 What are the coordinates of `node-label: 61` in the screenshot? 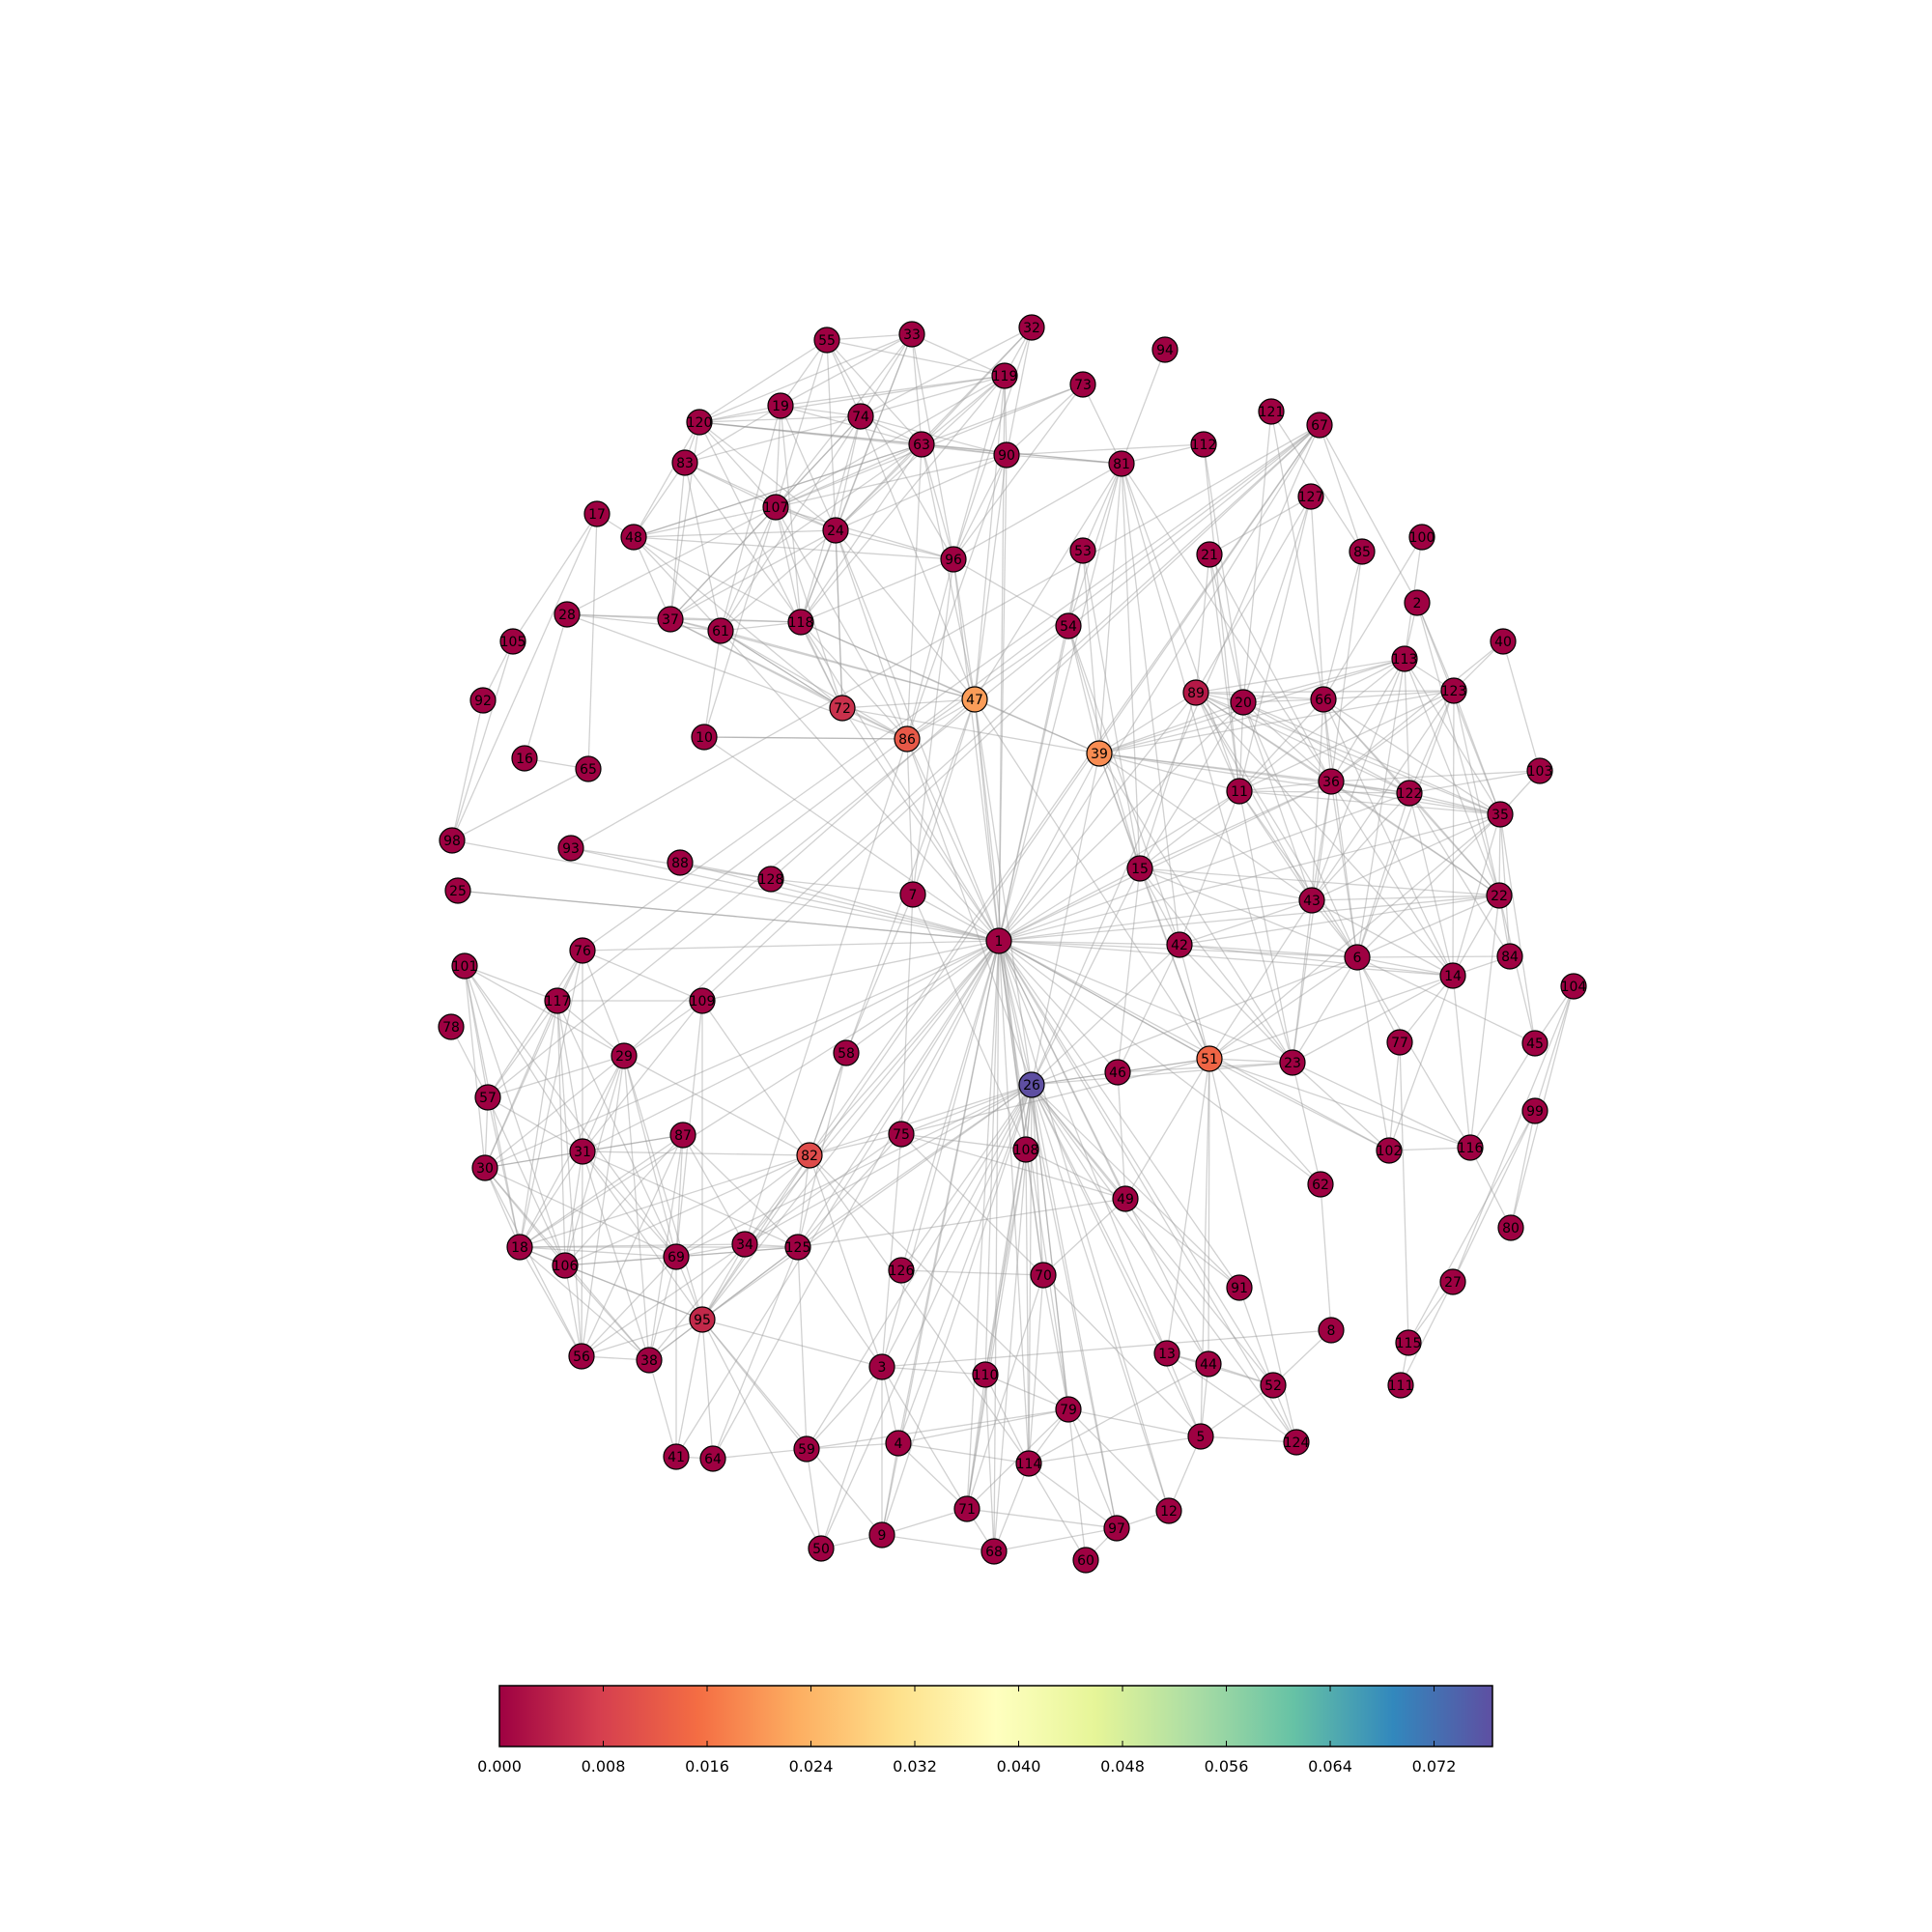 It's located at (720, 631).